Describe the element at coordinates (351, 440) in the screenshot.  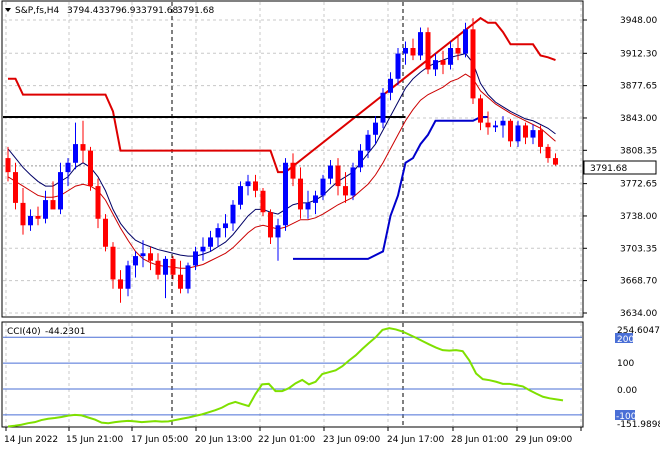
I see `time-label: 23 Jun 09:00` at that location.